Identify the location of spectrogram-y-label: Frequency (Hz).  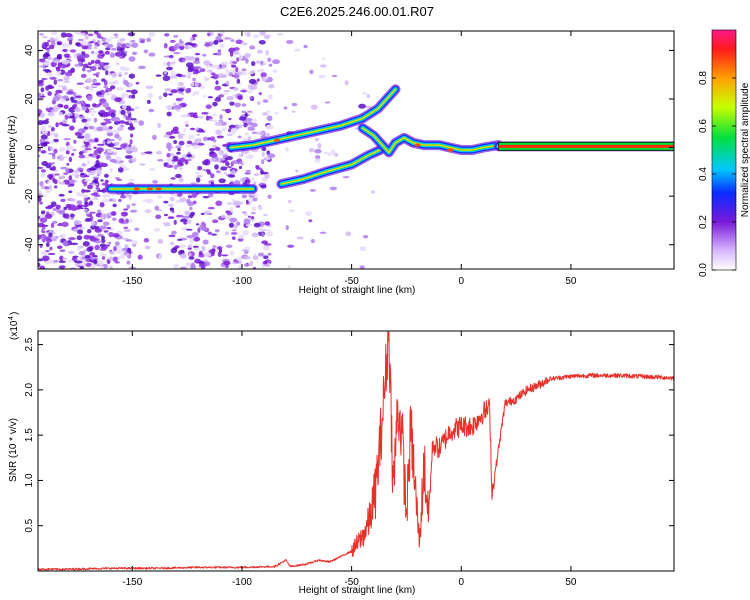
(12, 150).